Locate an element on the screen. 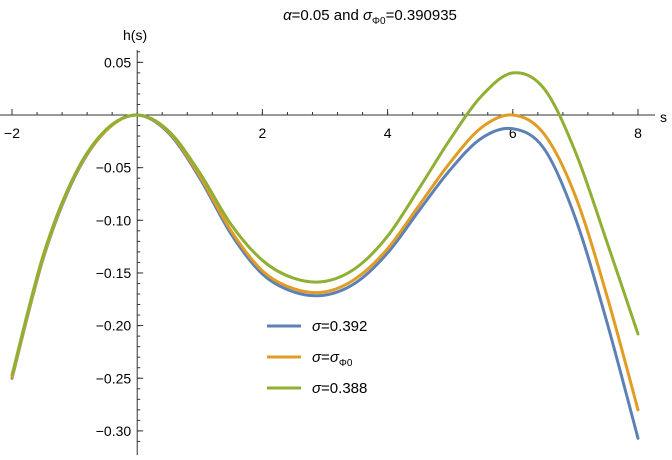  y-tick-label: −0.15 is located at coordinates (114, 273).